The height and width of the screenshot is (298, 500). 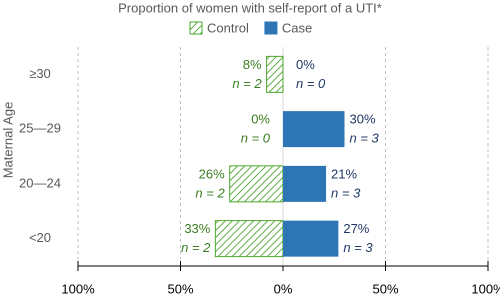 I want to click on value-label: 30%, so click(x=363, y=119).